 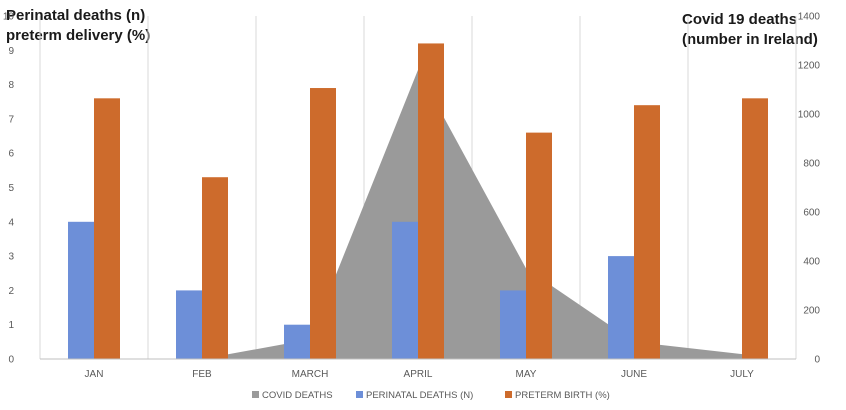 What do you see at coordinates (740, 19) in the screenshot?
I see `right-axis-title-line-1: Covid 19 deaths` at bounding box center [740, 19].